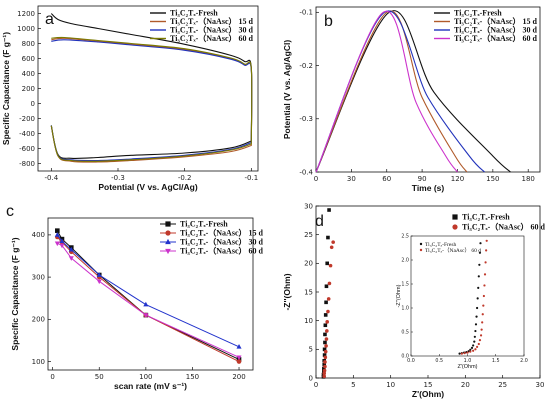 The image size is (550, 409). Describe the element at coordinates (503, 227) in the screenshot. I see `legend-label-d: Ti₃C₂Tₓ-（NaAsc） 60 d` at that location.